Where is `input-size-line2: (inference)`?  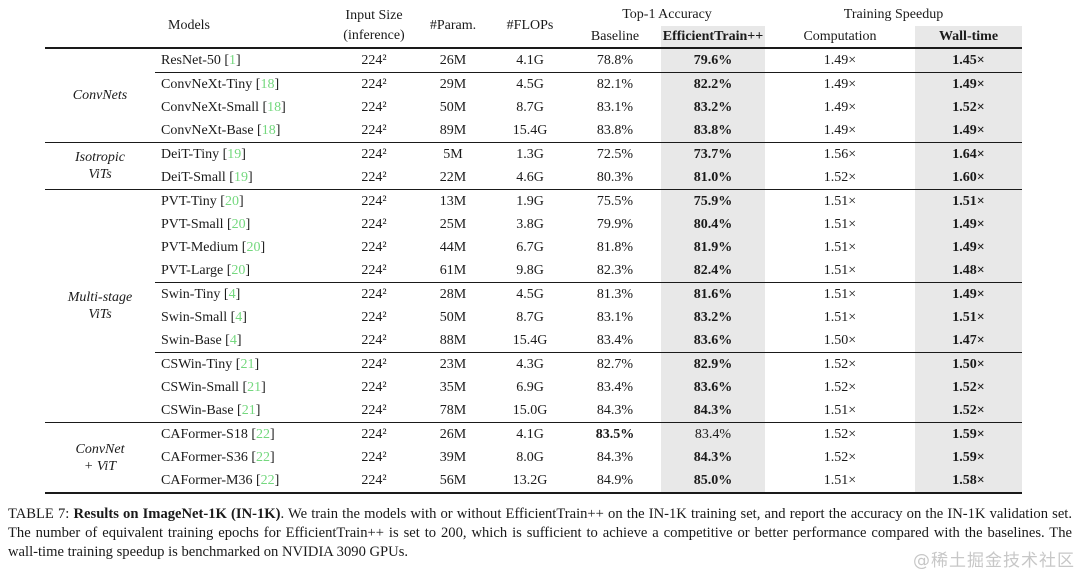 input-size-line2: (inference) is located at coordinates (374, 35).